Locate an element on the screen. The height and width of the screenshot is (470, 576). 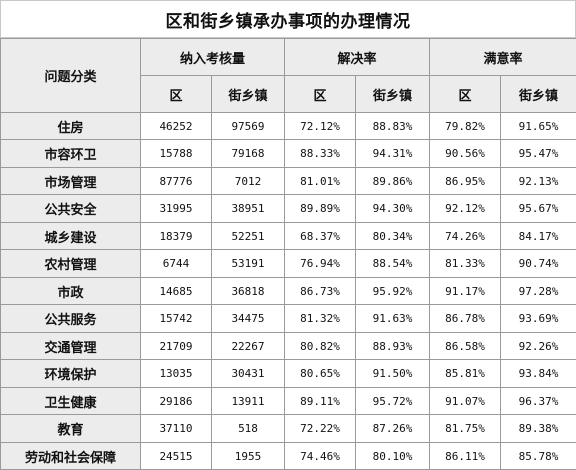
row-value: 80.10% is located at coordinates (393, 456).